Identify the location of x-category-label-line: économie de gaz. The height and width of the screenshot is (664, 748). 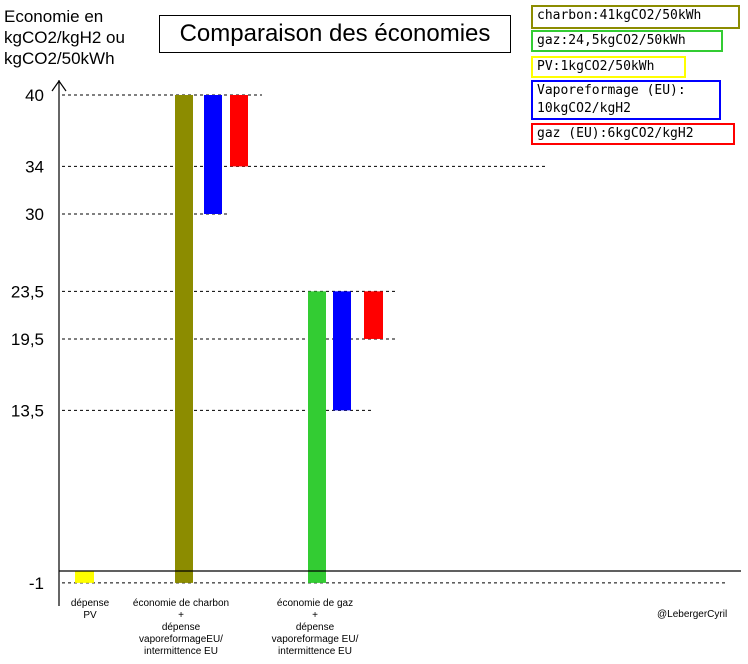
(315, 603).